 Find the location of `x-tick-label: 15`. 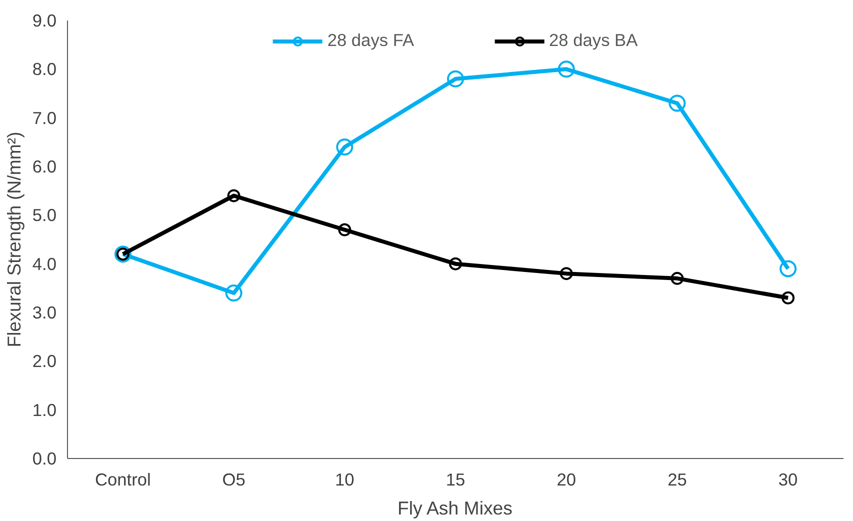

x-tick-label: 15 is located at coordinates (456, 480).